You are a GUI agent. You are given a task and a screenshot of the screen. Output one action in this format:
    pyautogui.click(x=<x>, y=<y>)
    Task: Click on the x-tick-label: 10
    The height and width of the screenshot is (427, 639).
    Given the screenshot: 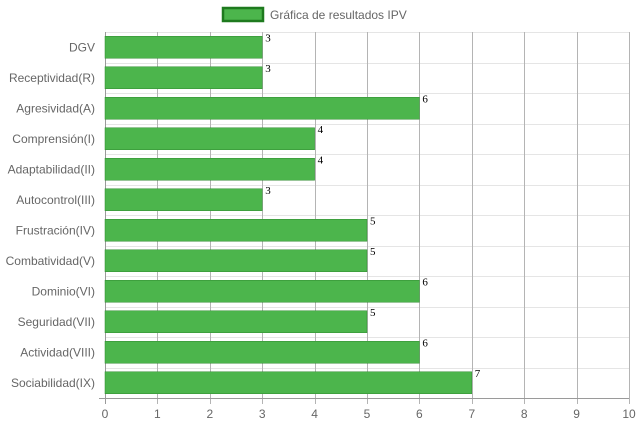 What is the action you would take?
    pyautogui.click(x=629, y=414)
    